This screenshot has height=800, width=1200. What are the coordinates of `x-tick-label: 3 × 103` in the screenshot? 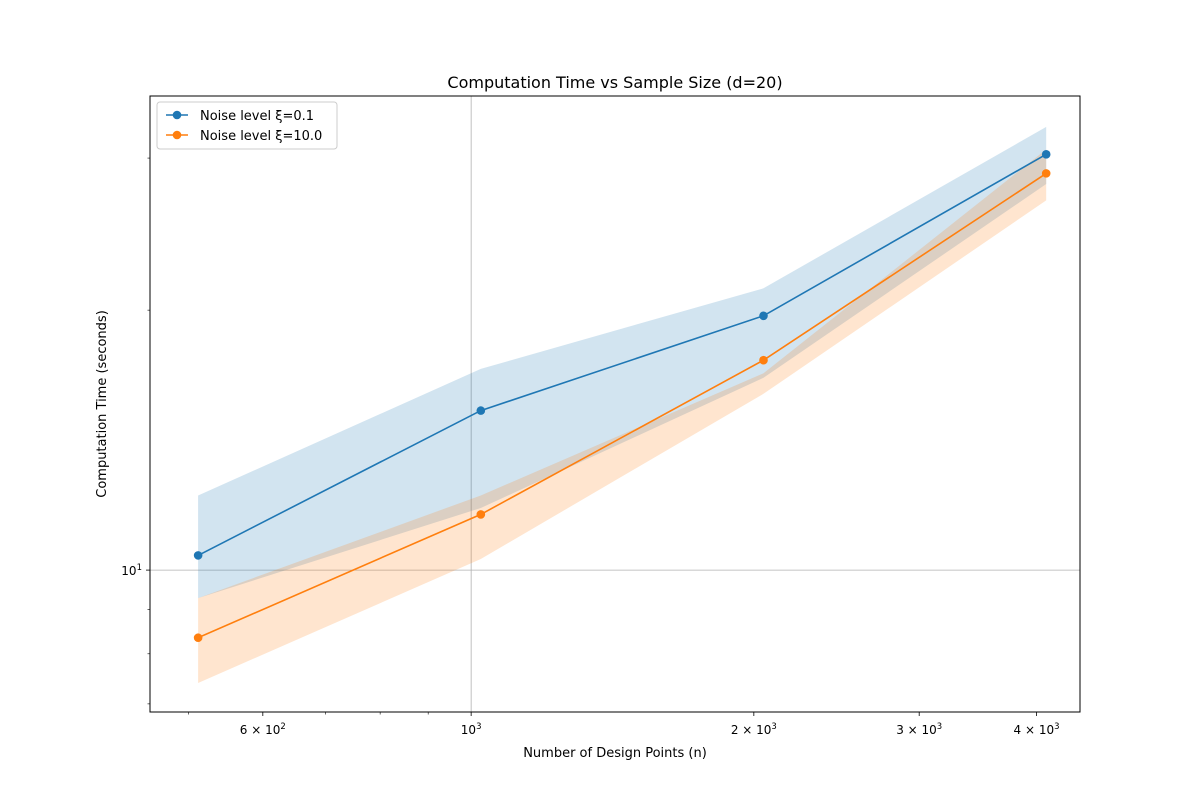 It's located at (919, 729).